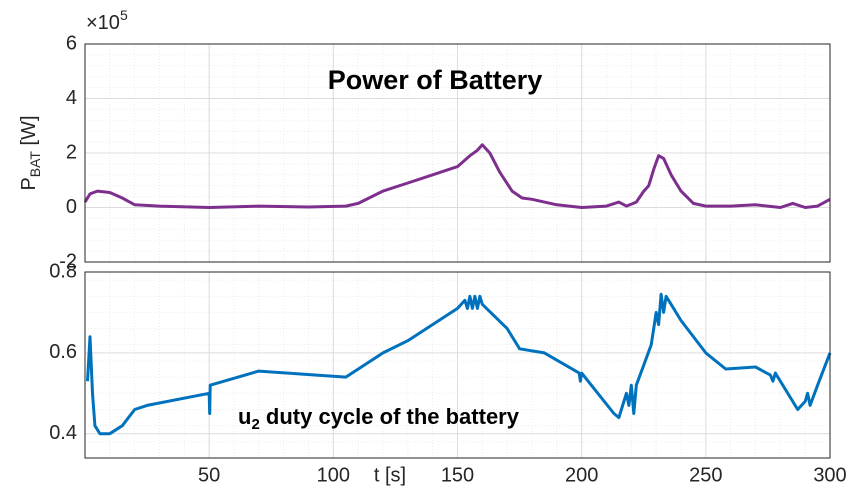 This screenshot has height=493, width=857. Describe the element at coordinates (457, 475) in the screenshot. I see `x-tick-label: 150` at that location.